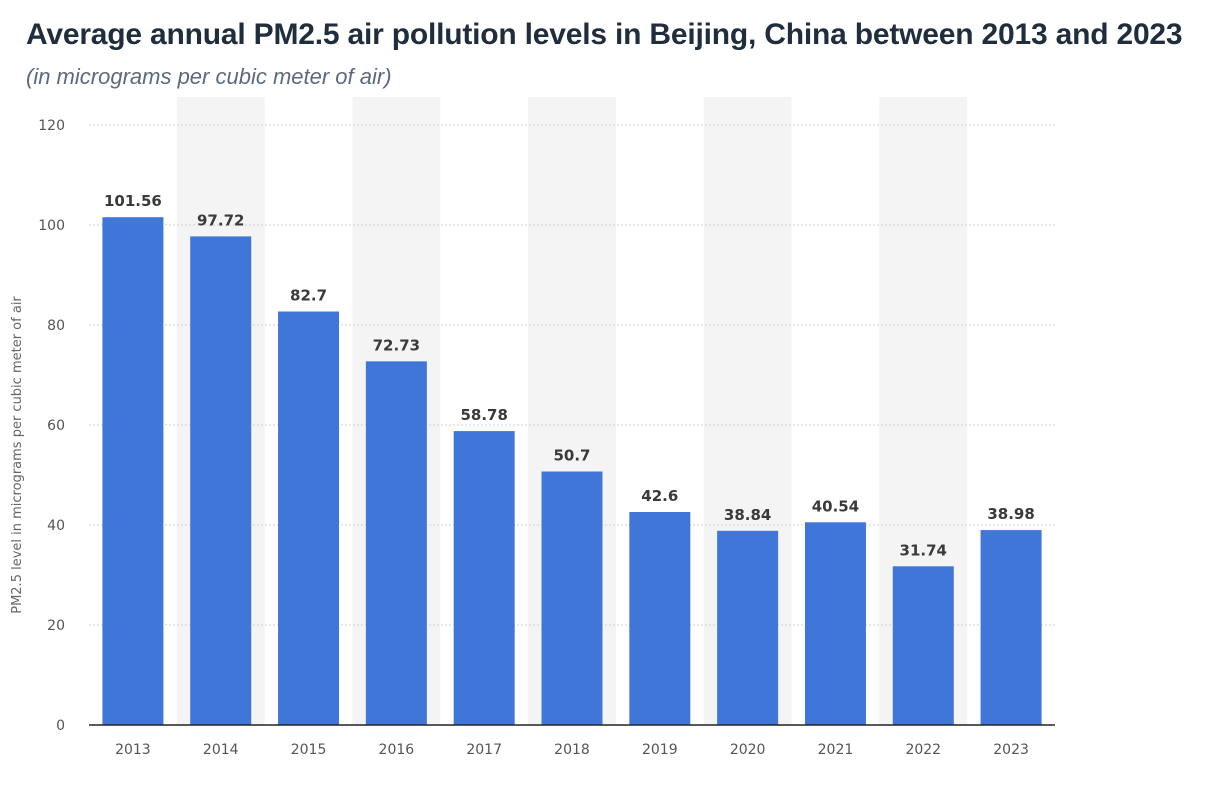 This screenshot has height=810, width=1206. I want to click on x-tick-label: 2019, so click(660, 750).